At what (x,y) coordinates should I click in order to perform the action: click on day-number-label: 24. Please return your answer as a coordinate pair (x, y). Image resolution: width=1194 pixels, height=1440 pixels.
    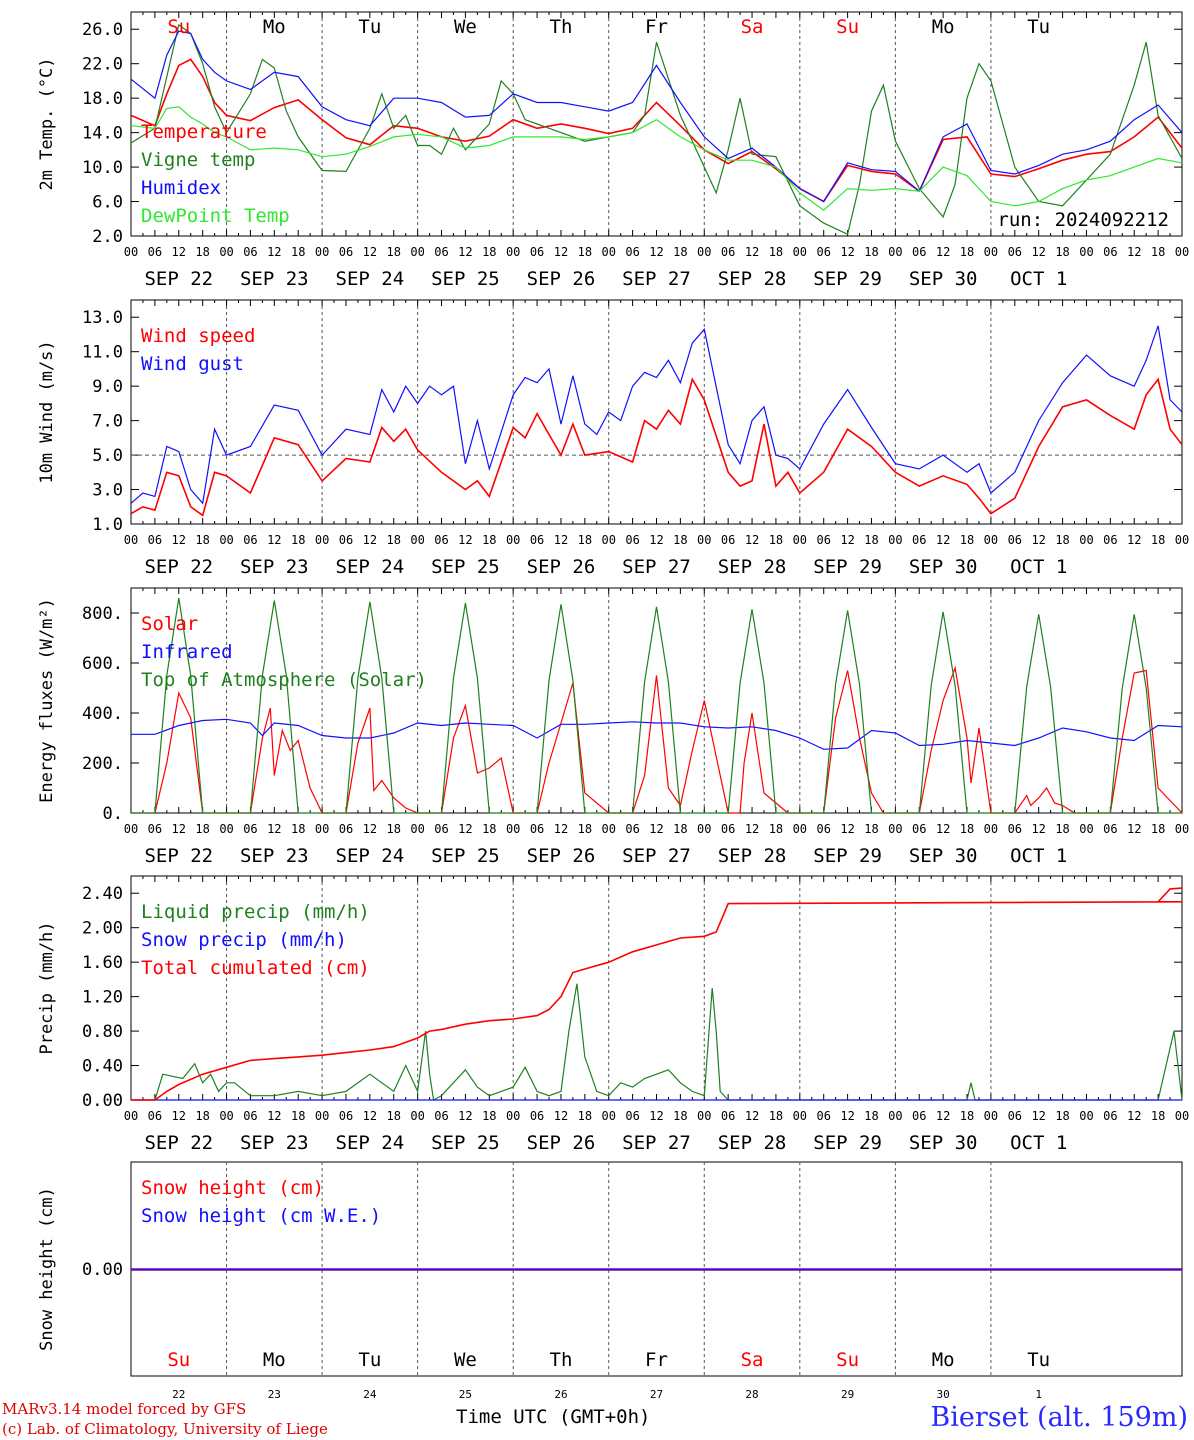
    Looking at the image, I should click on (370, 1394).